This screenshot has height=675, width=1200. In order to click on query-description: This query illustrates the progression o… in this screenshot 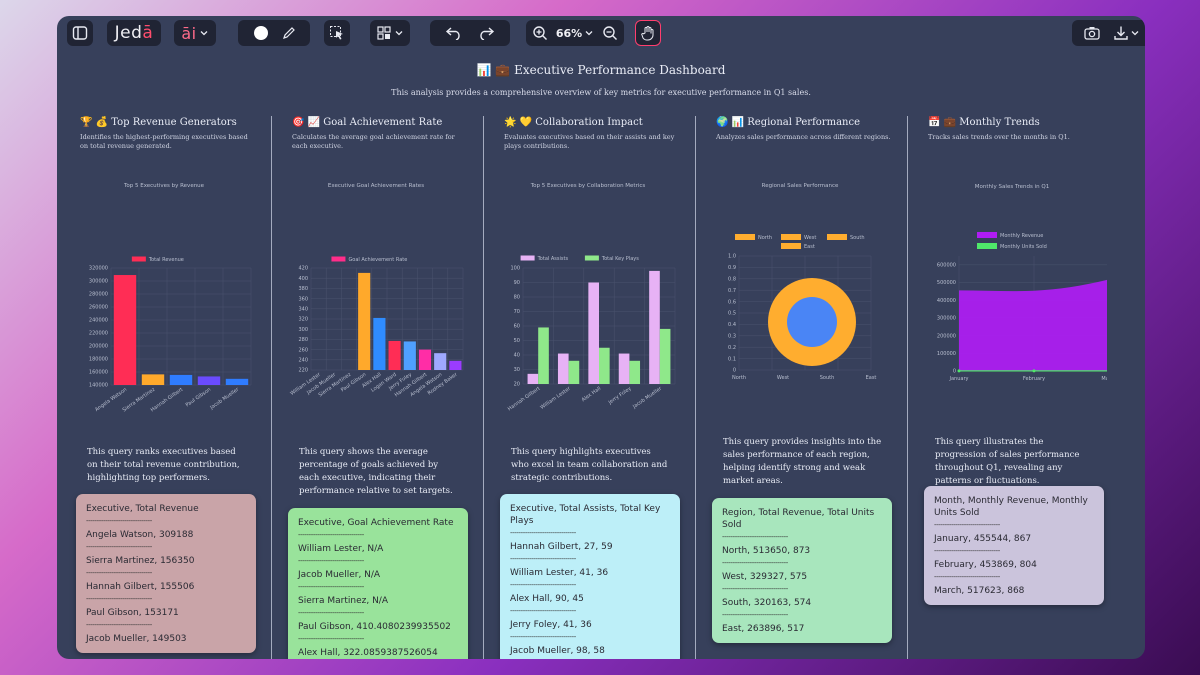, I will do `click(1007, 461)`.